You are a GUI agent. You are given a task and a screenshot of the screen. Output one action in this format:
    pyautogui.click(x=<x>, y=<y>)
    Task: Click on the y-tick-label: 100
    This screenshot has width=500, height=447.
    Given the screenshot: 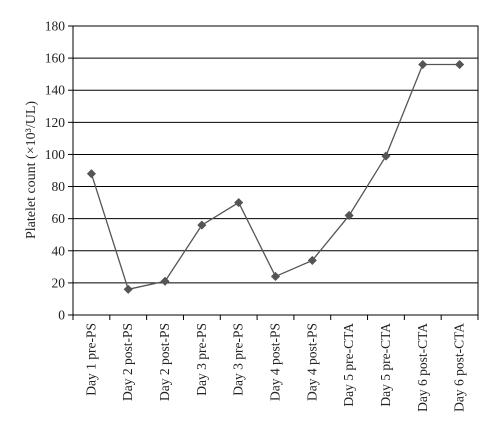 What is the action you would take?
    pyautogui.click(x=55, y=154)
    